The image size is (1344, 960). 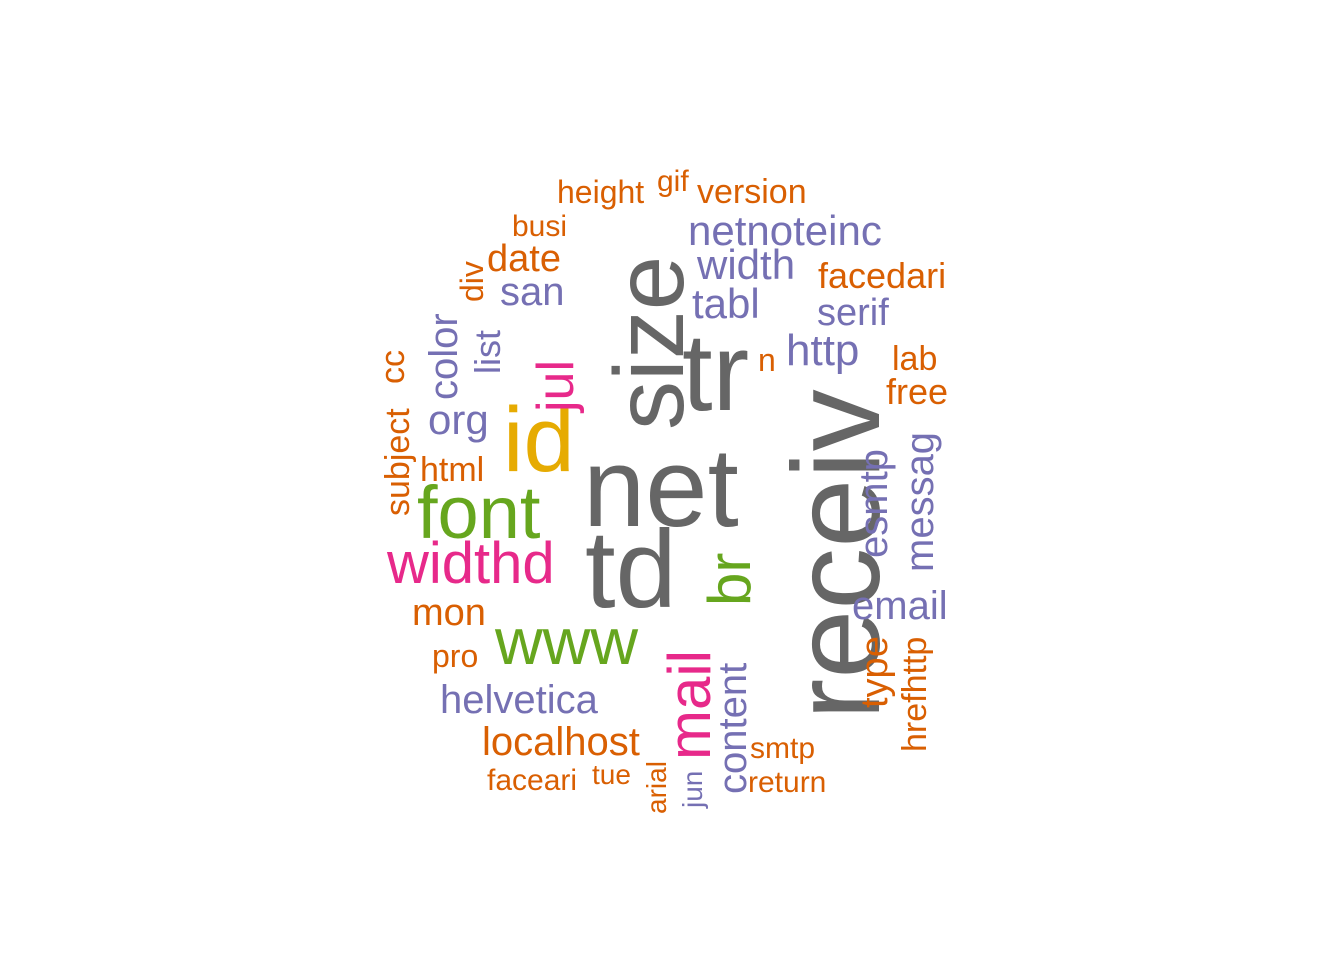 What do you see at coordinates (566, 641) in the screenshot?
I see `word-www: www` at bounding box center [566, 641].